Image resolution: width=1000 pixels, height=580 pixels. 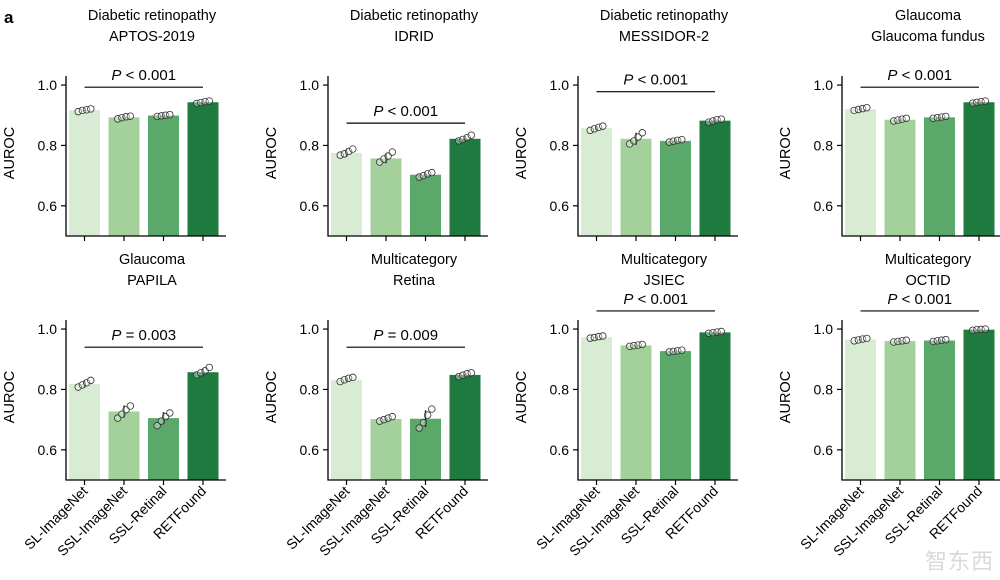 What do you see at coordinates (959, 562) in the screenshot?
I see `watermark-text: 智东西` at bounding box center [959, 562].